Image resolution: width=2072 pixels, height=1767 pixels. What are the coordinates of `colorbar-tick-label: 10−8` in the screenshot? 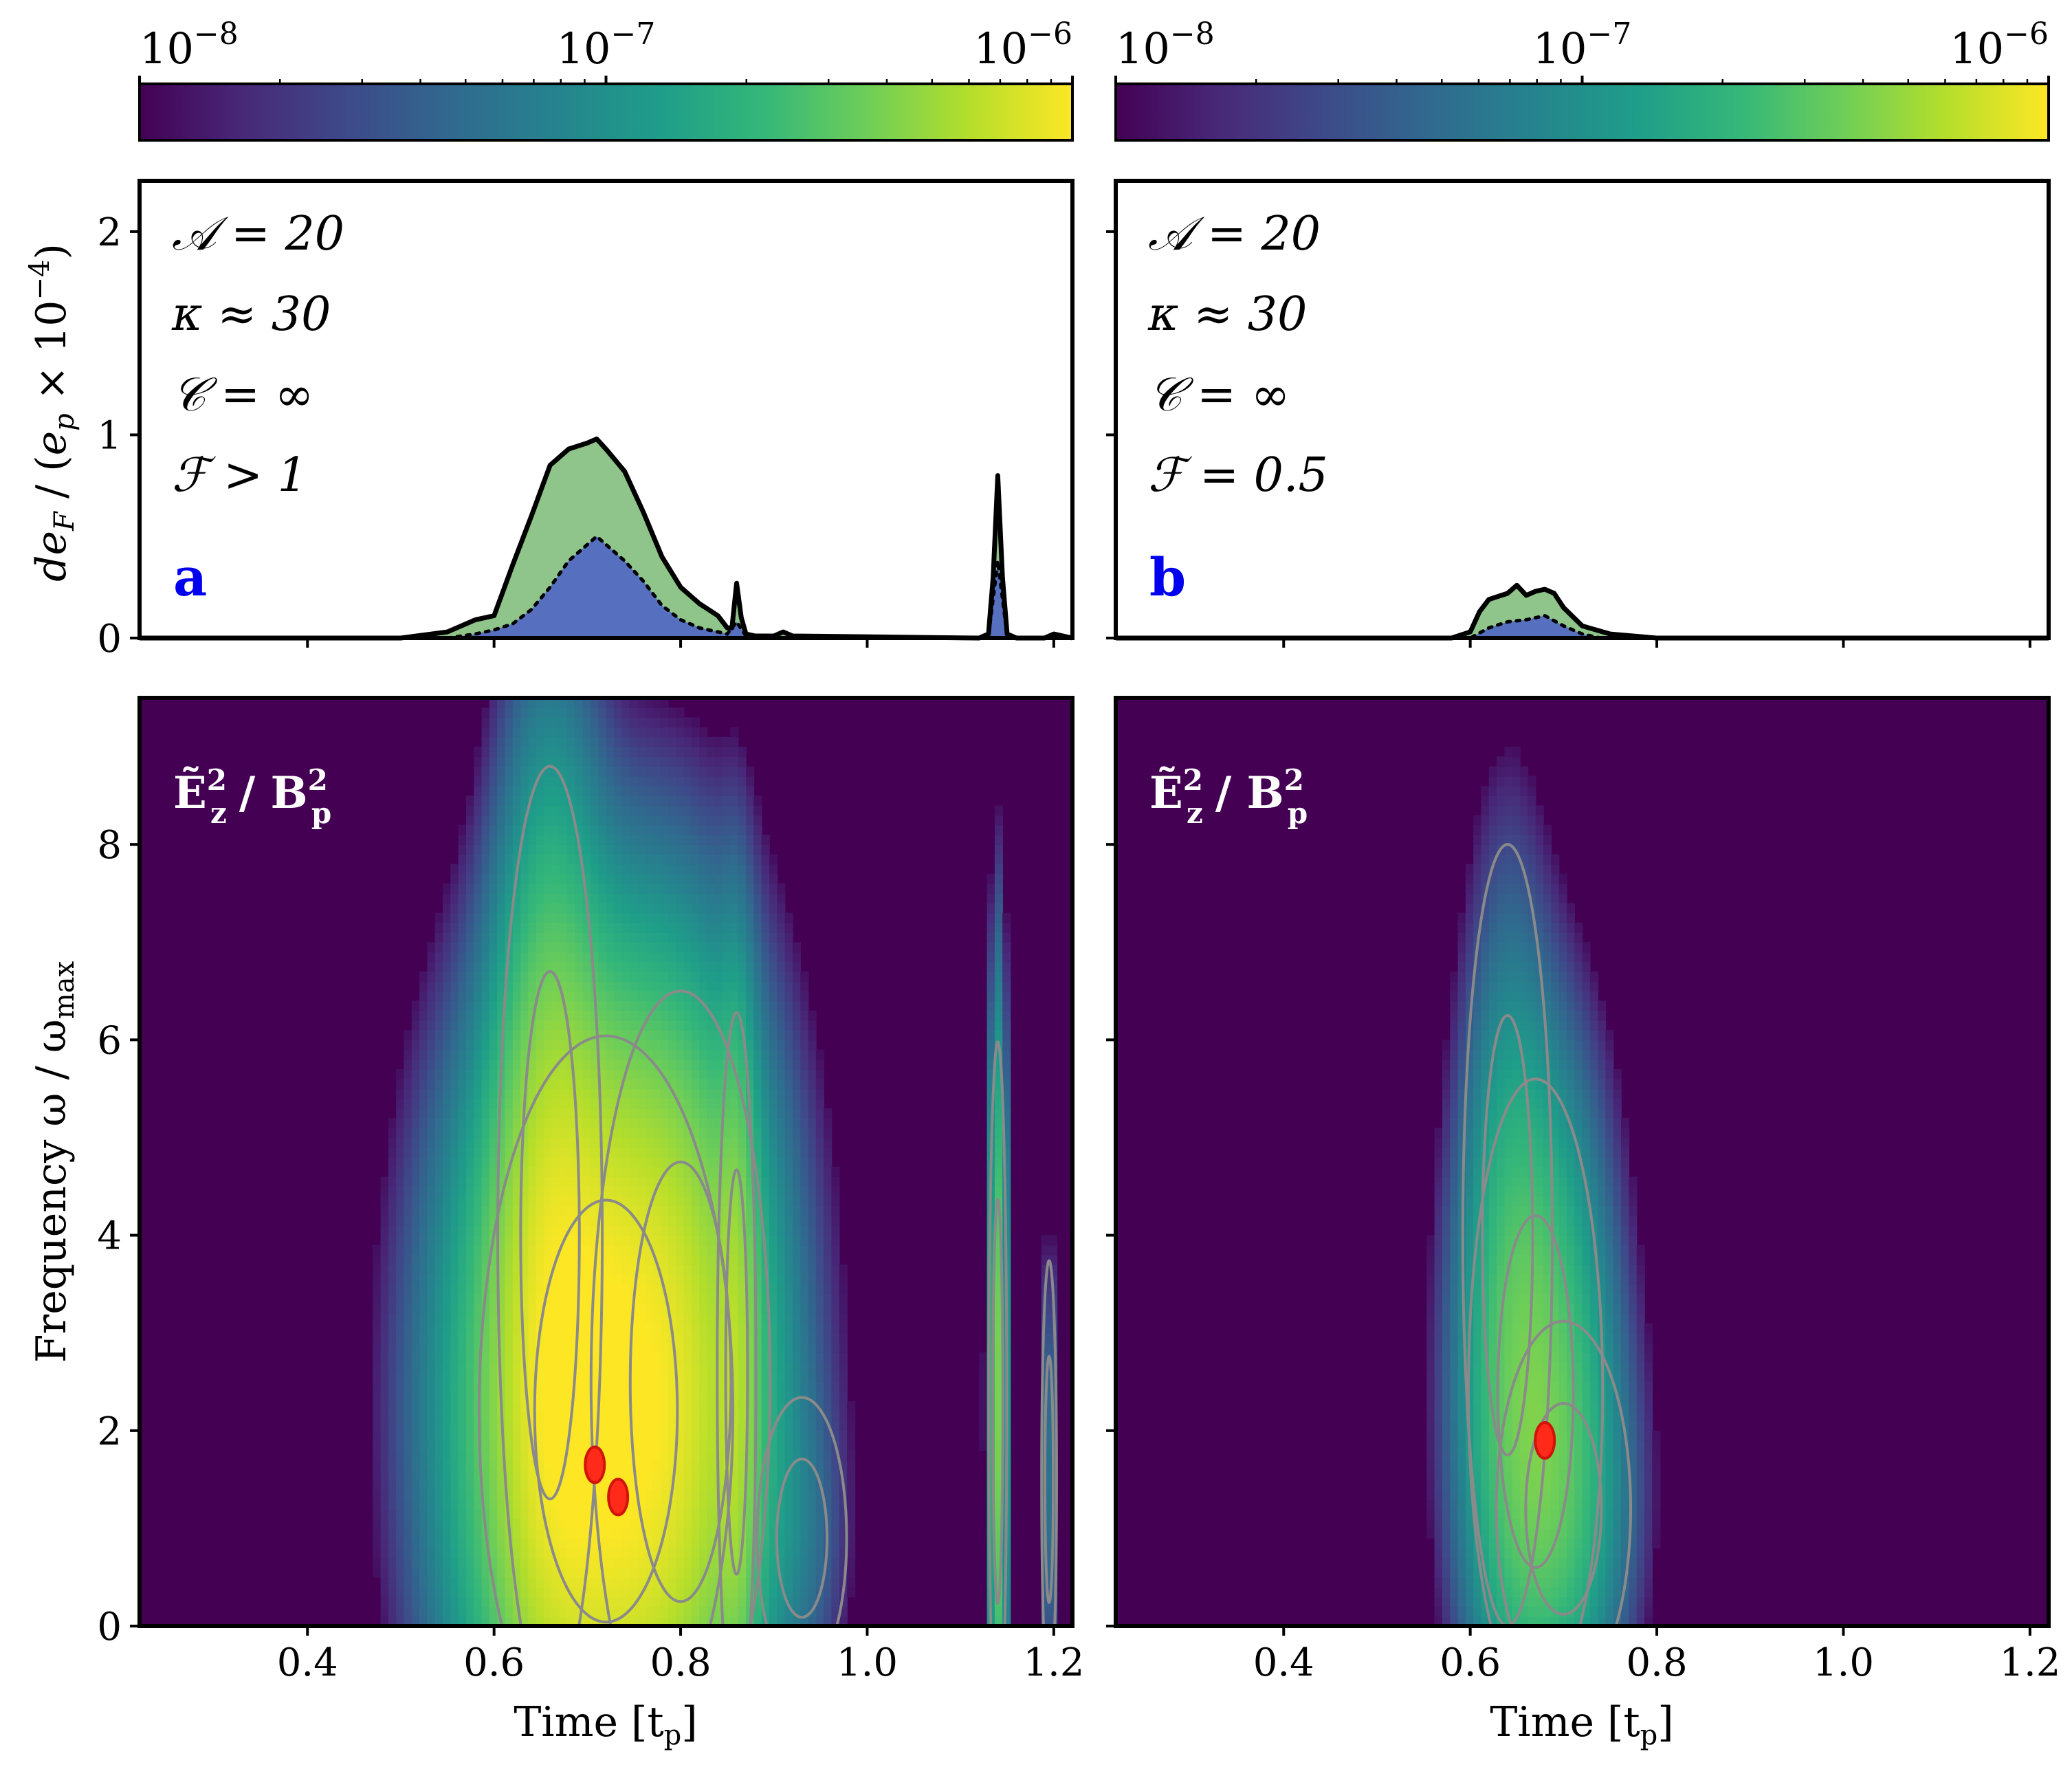 It's located at (1165, 45).